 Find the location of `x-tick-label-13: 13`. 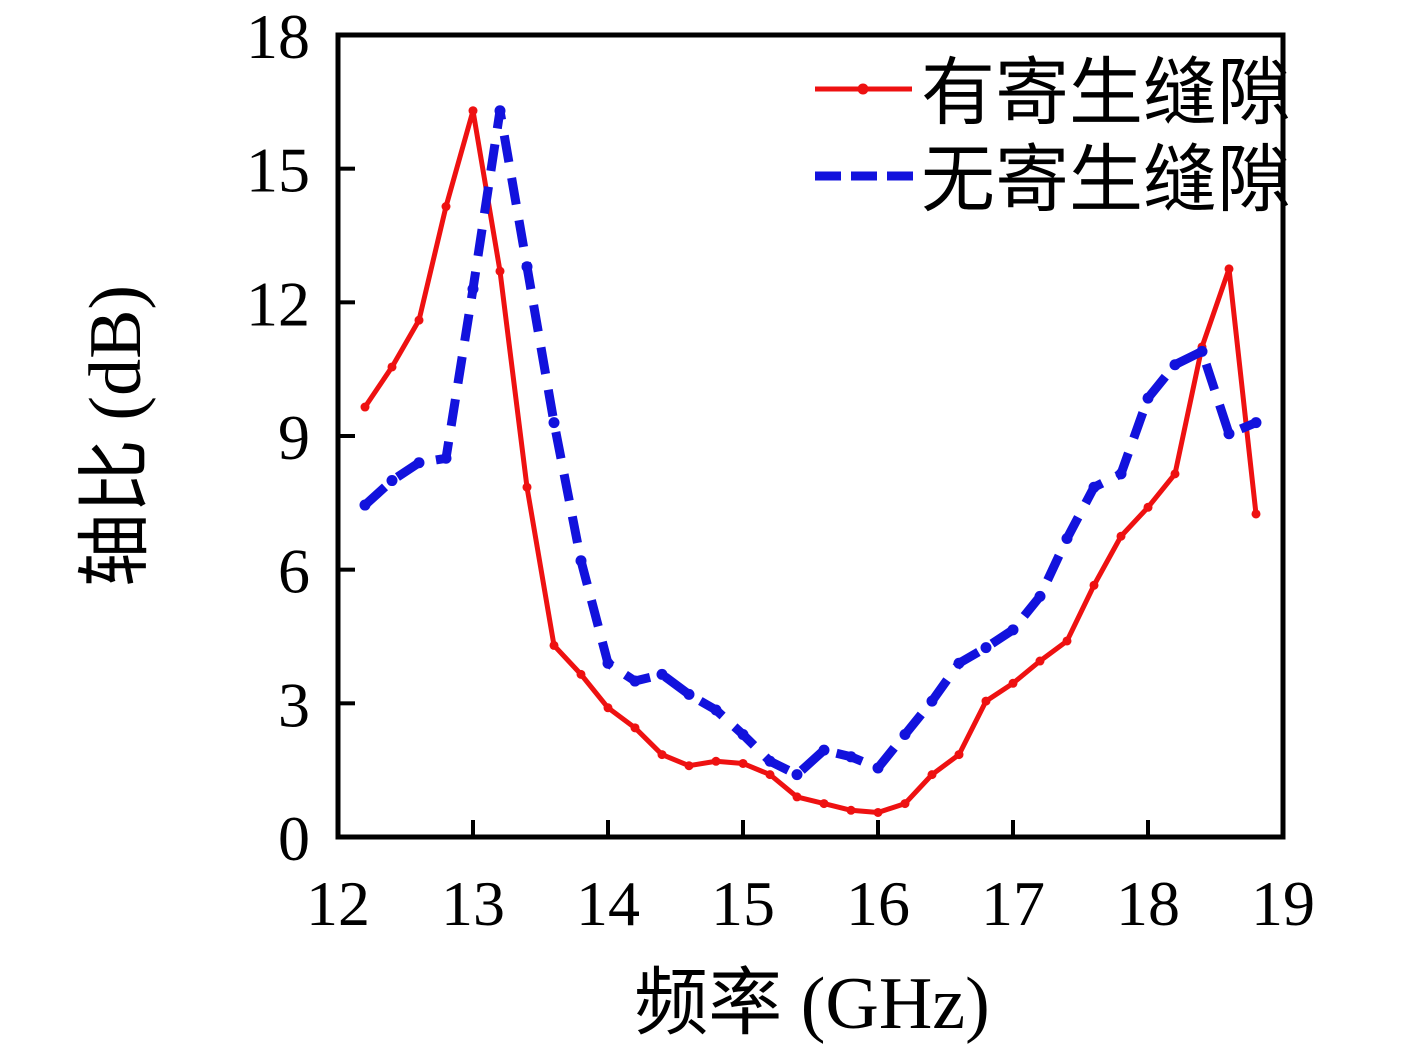

x-tick-label-13: 13 is located at coordinates (473, 903).